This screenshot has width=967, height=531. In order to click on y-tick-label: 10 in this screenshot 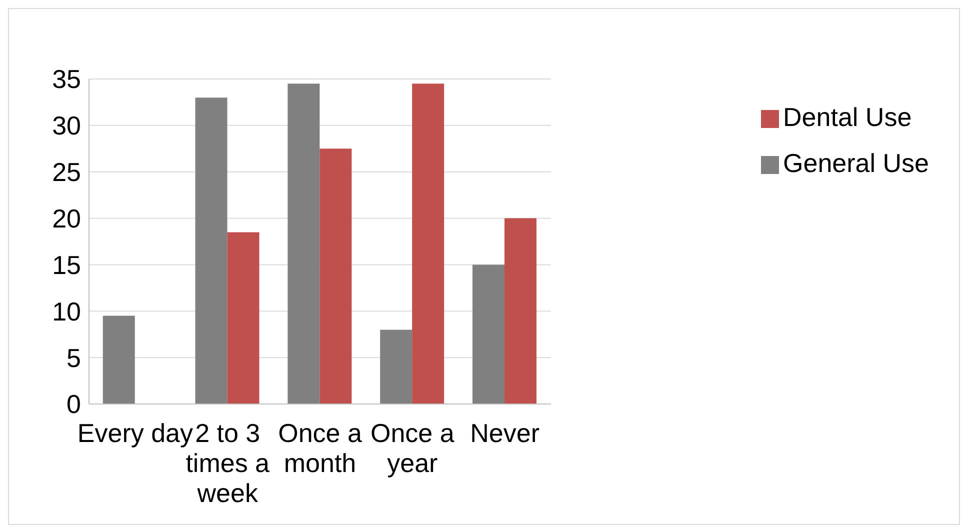, I will do `click(66, 311)`.